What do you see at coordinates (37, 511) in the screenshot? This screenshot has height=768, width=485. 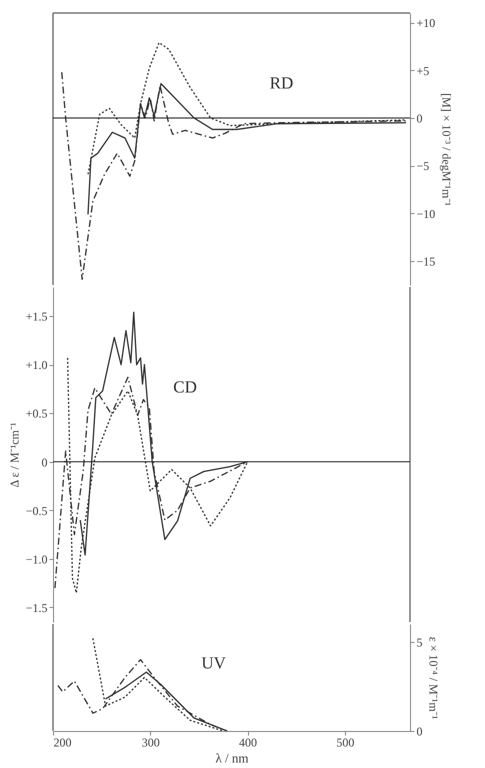 I see `y-tick-label: −0.5` at bounding box center [37, 511].